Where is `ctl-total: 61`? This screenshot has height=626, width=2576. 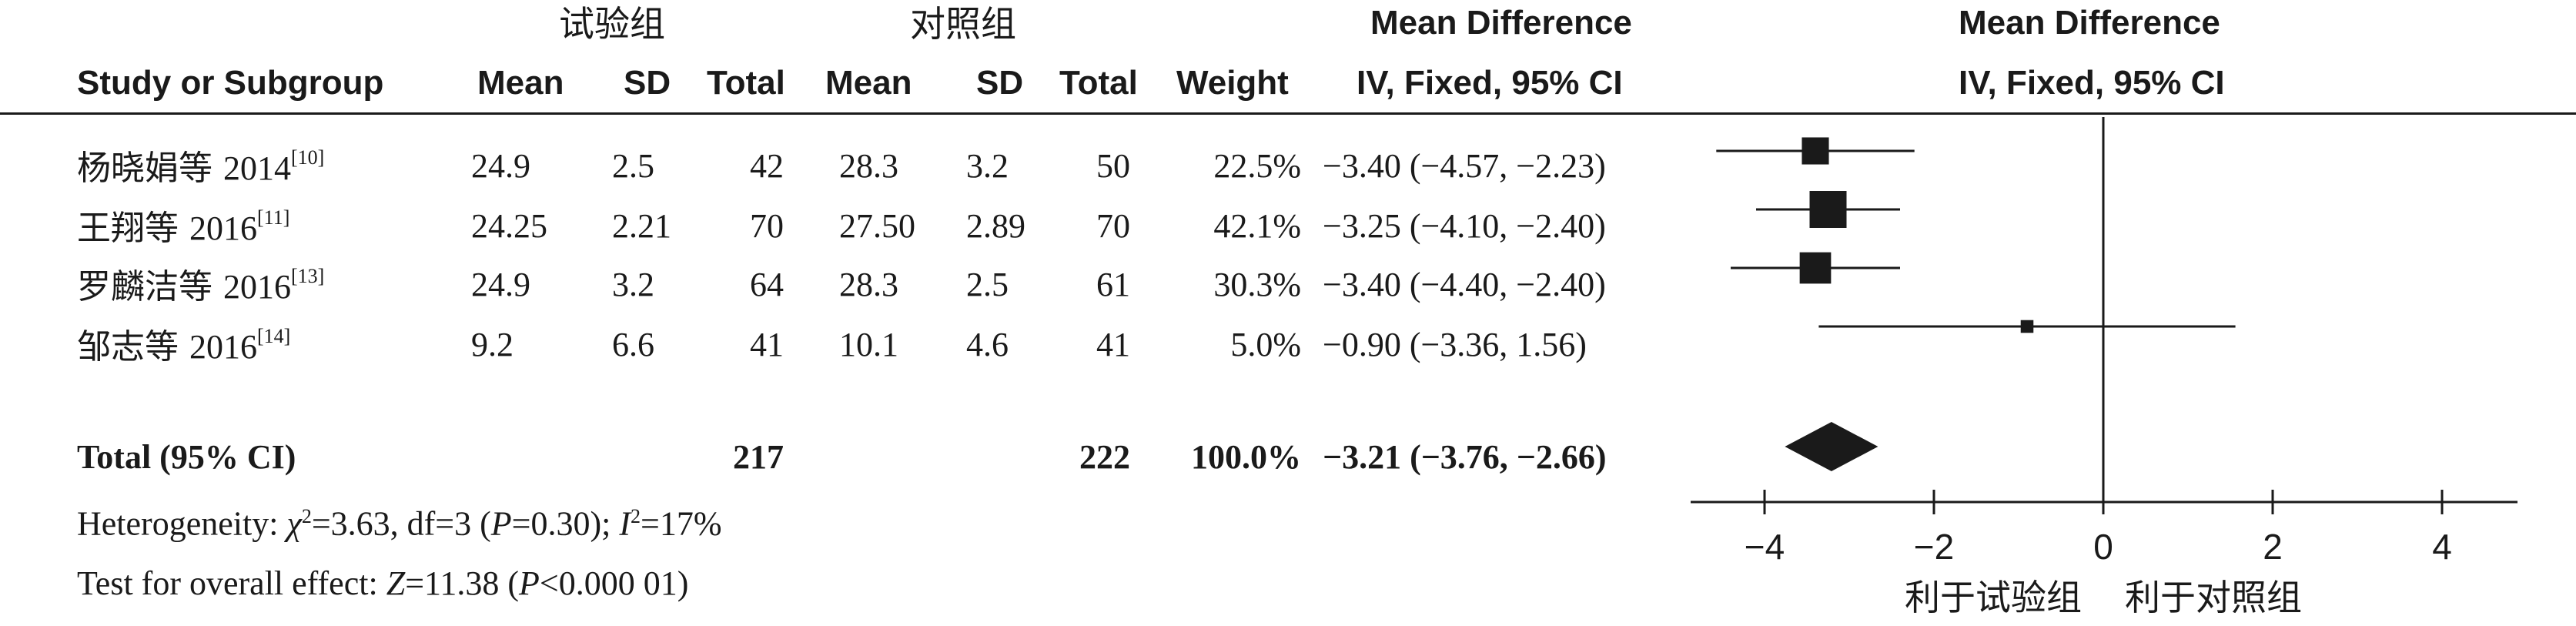 ctl-total: 61 is located at coordinates (1113, 284).